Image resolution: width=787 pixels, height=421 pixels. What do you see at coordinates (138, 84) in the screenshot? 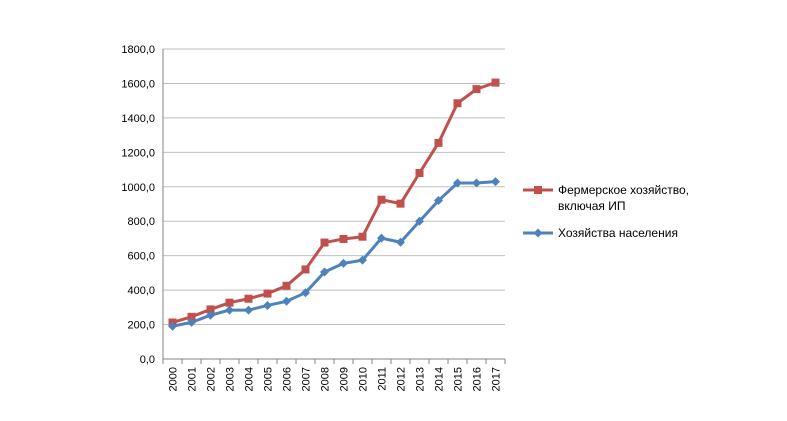
I see `y-tick-label: 1600,0` at bounding box center [138, 84].